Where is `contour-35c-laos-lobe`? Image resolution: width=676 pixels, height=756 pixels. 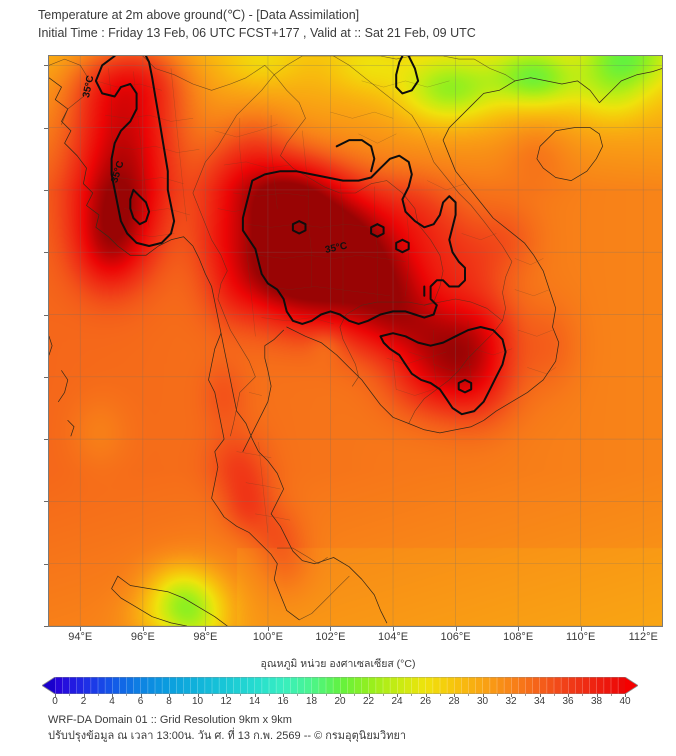
contour-35c-laos-lobe is located at coordinates (355, 156).